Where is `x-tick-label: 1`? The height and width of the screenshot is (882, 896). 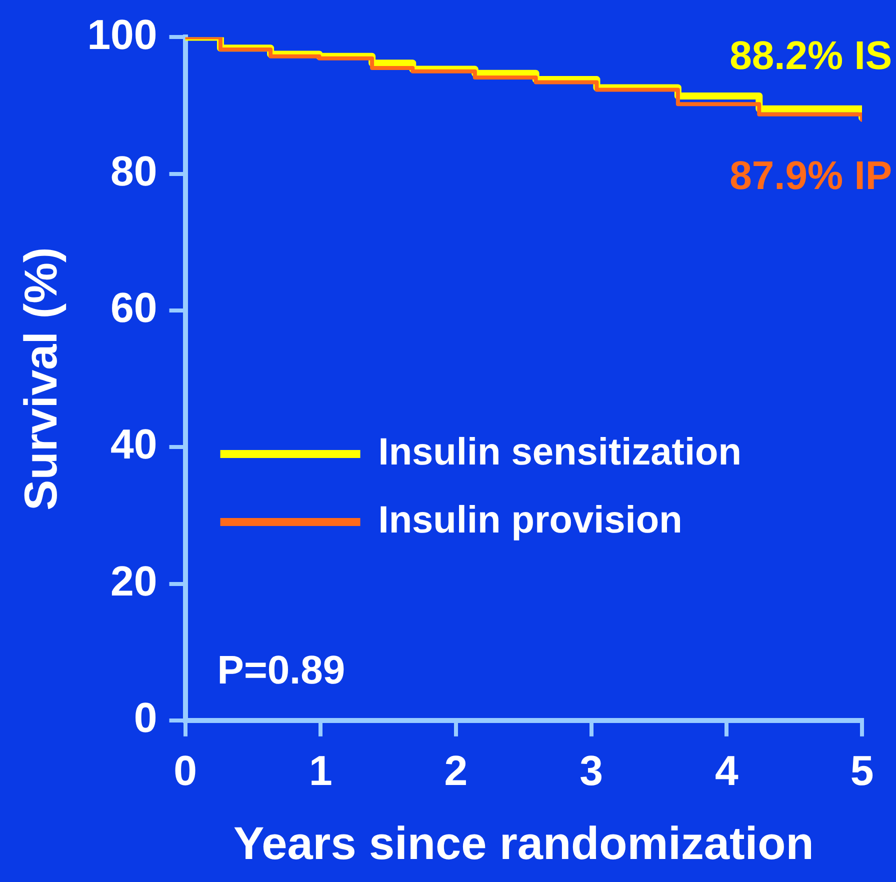
x-tick-label: 1 is located at coordinates (320, 770).